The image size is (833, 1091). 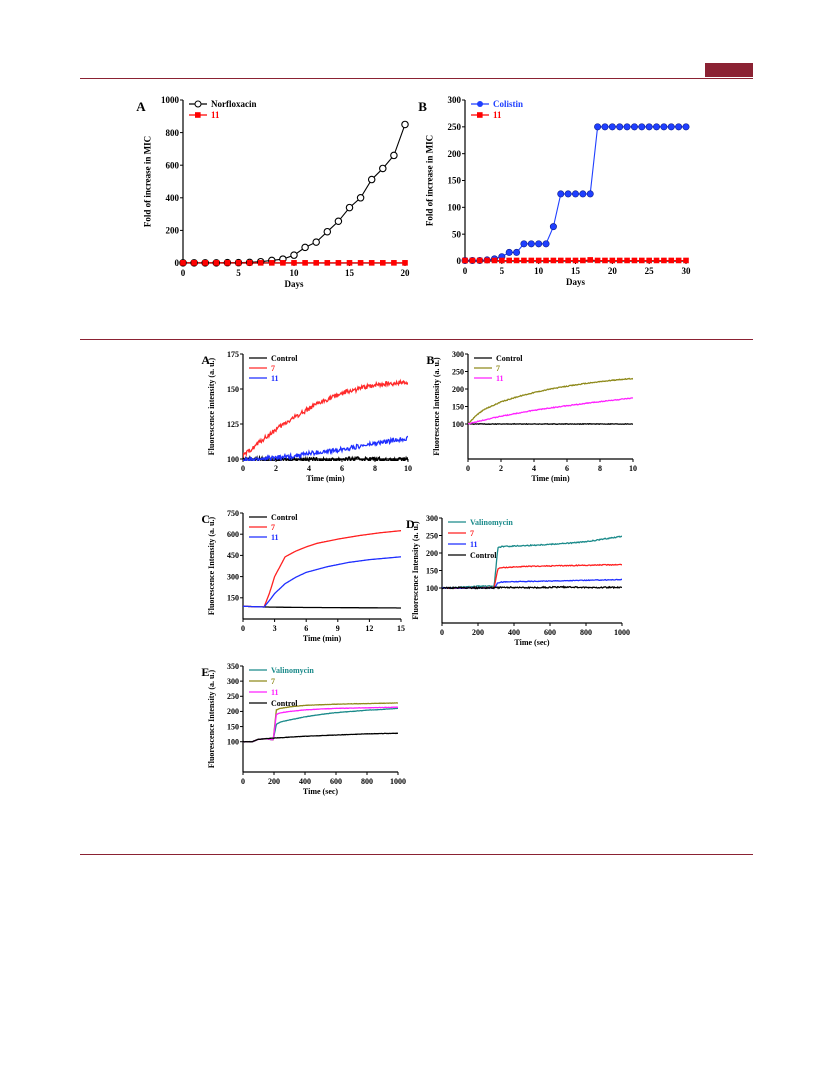 What do you see at coordinates (292, 670) in the screenshot?
I see `legend-label: Valinomycin` at bounding box center [292, 670].